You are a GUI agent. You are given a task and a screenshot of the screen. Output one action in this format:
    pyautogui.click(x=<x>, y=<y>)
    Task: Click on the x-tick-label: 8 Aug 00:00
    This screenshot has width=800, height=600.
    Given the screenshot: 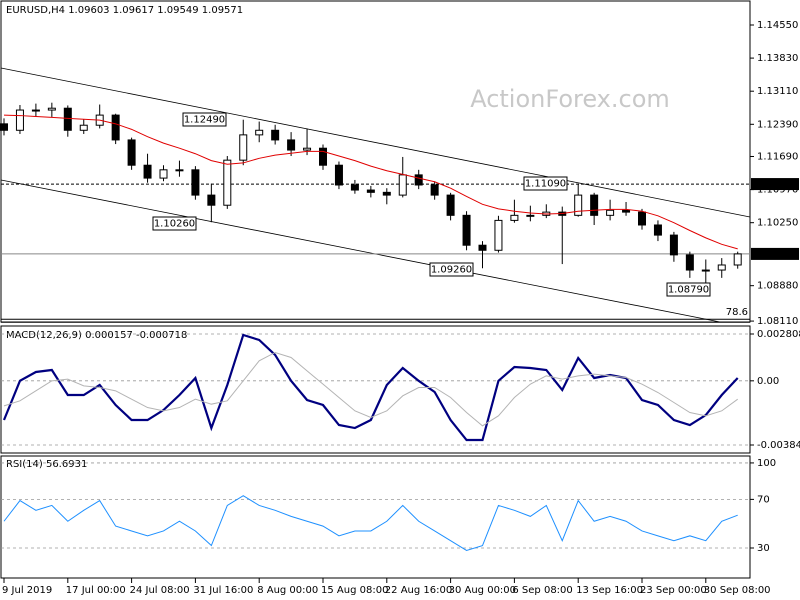 What is the action you would take?
    pyautogui.click(x=287, y=590)
    